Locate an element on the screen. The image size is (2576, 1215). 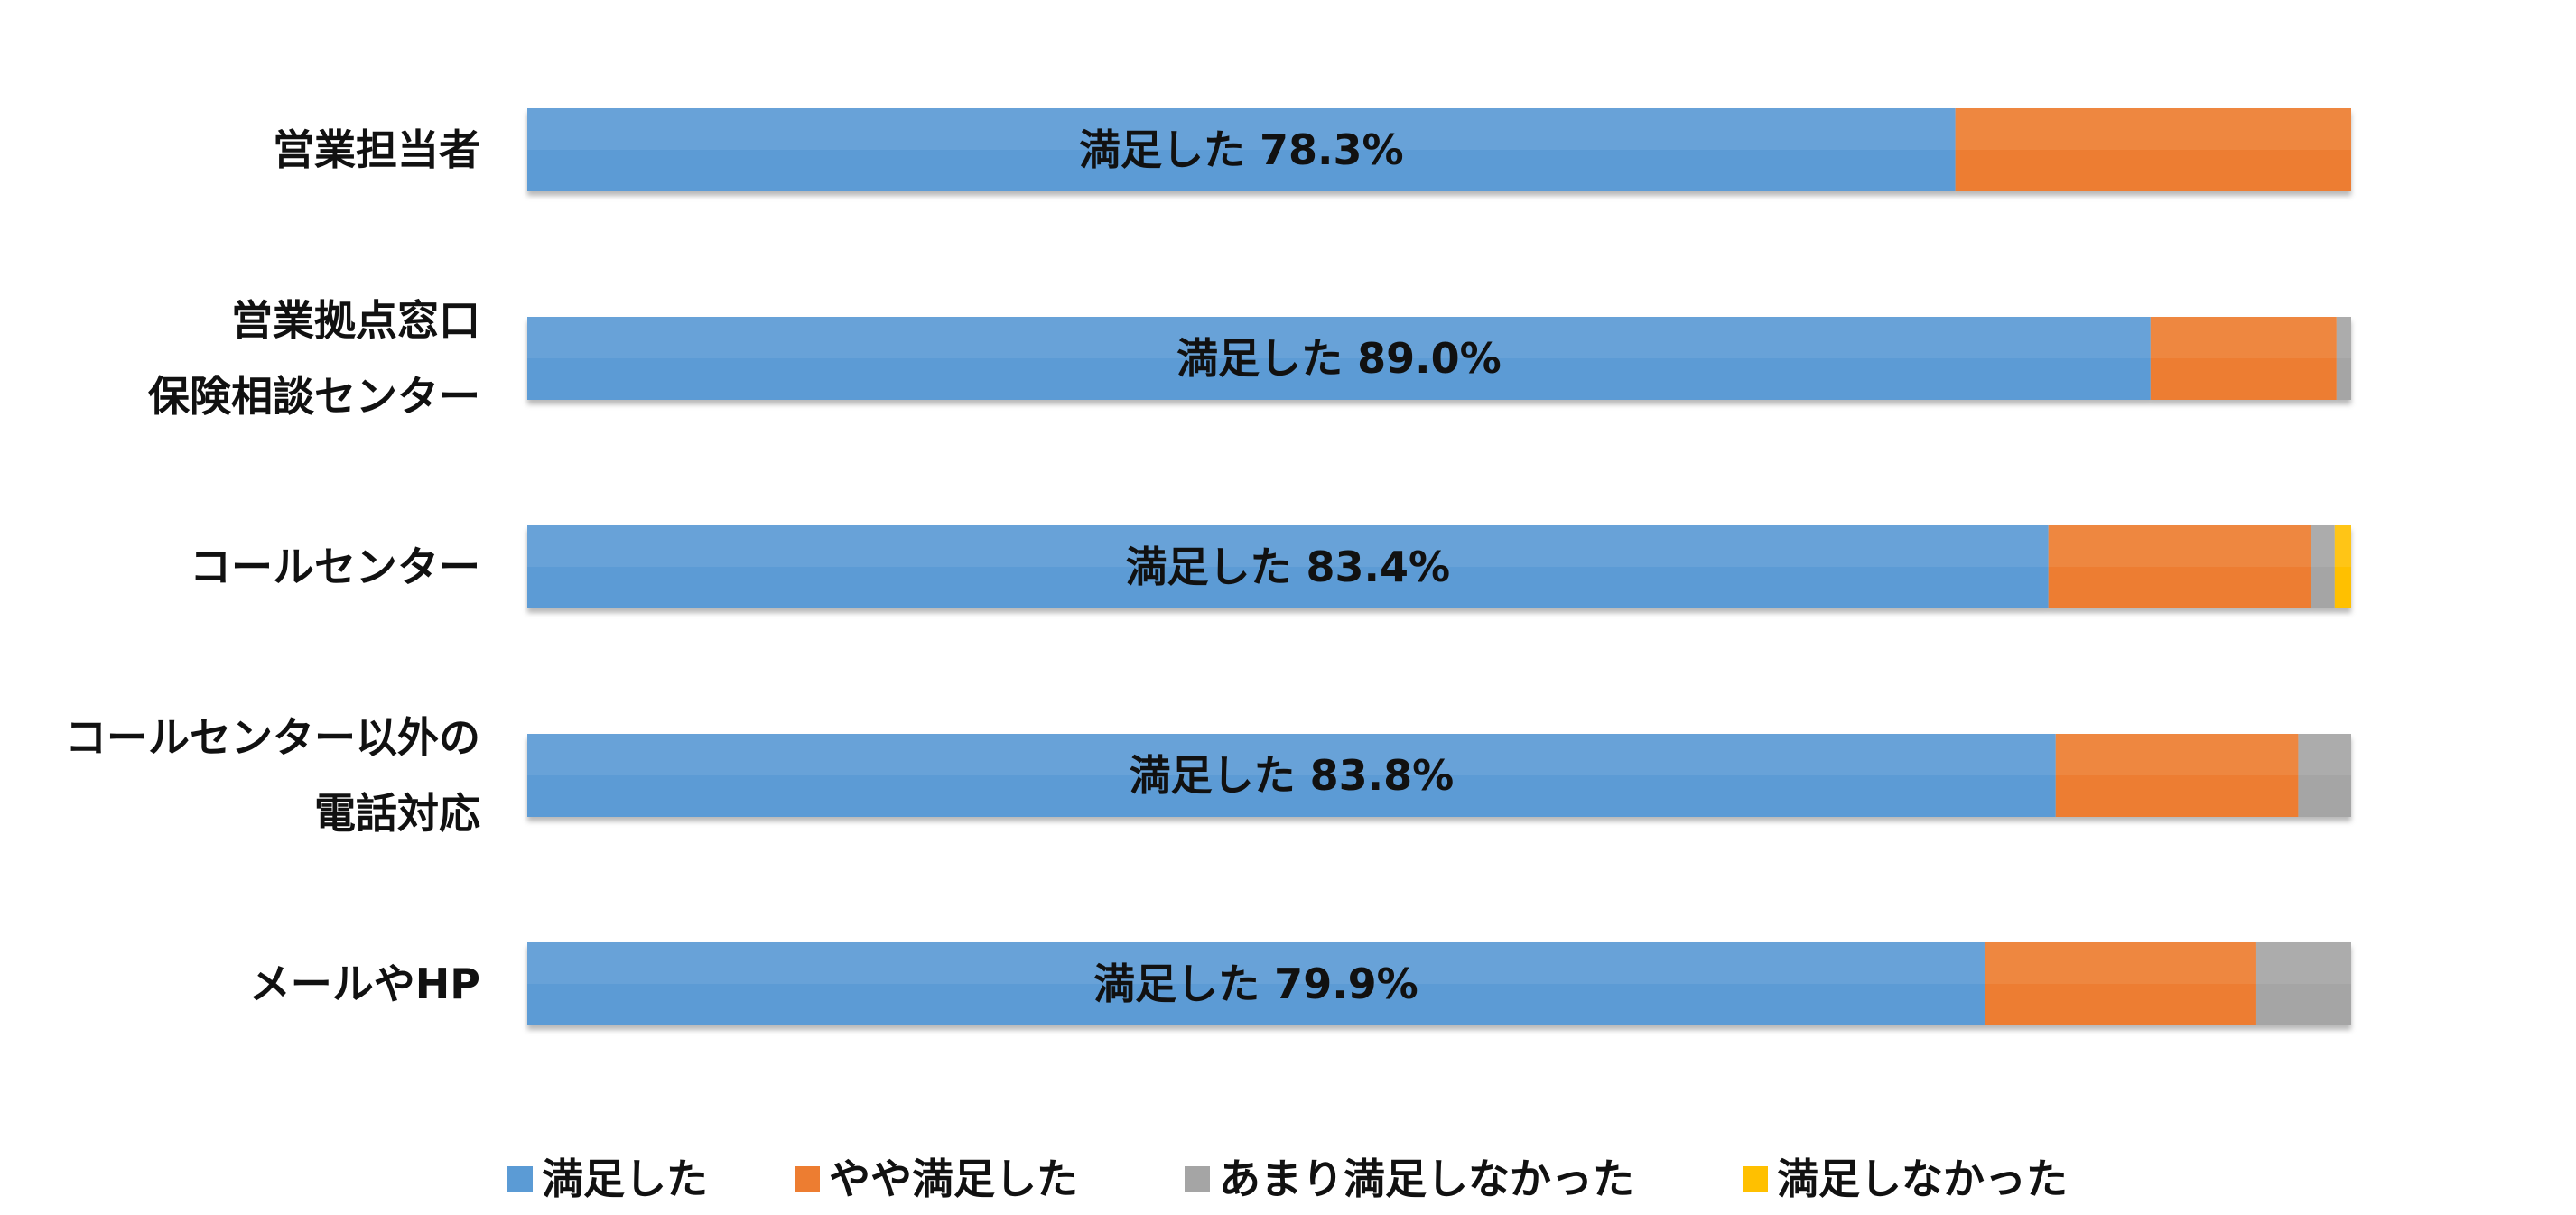
category-label-3: コールセンター is located at coordinates (335, 567).